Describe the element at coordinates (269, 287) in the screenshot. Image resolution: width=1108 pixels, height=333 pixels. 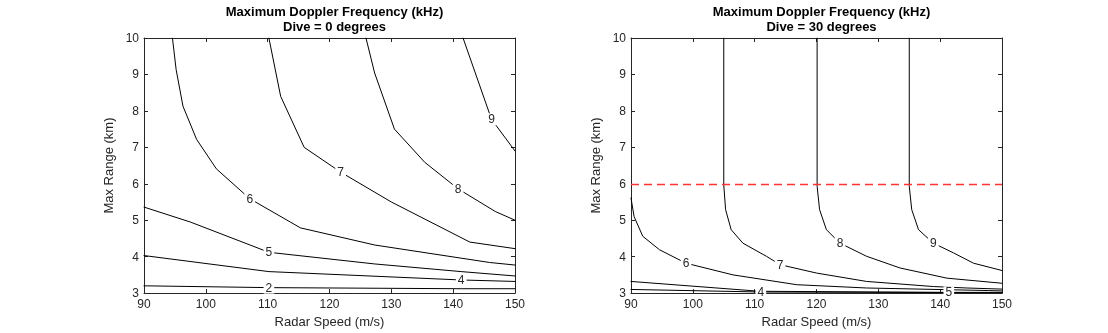
I see `series-label: 2` at that location.